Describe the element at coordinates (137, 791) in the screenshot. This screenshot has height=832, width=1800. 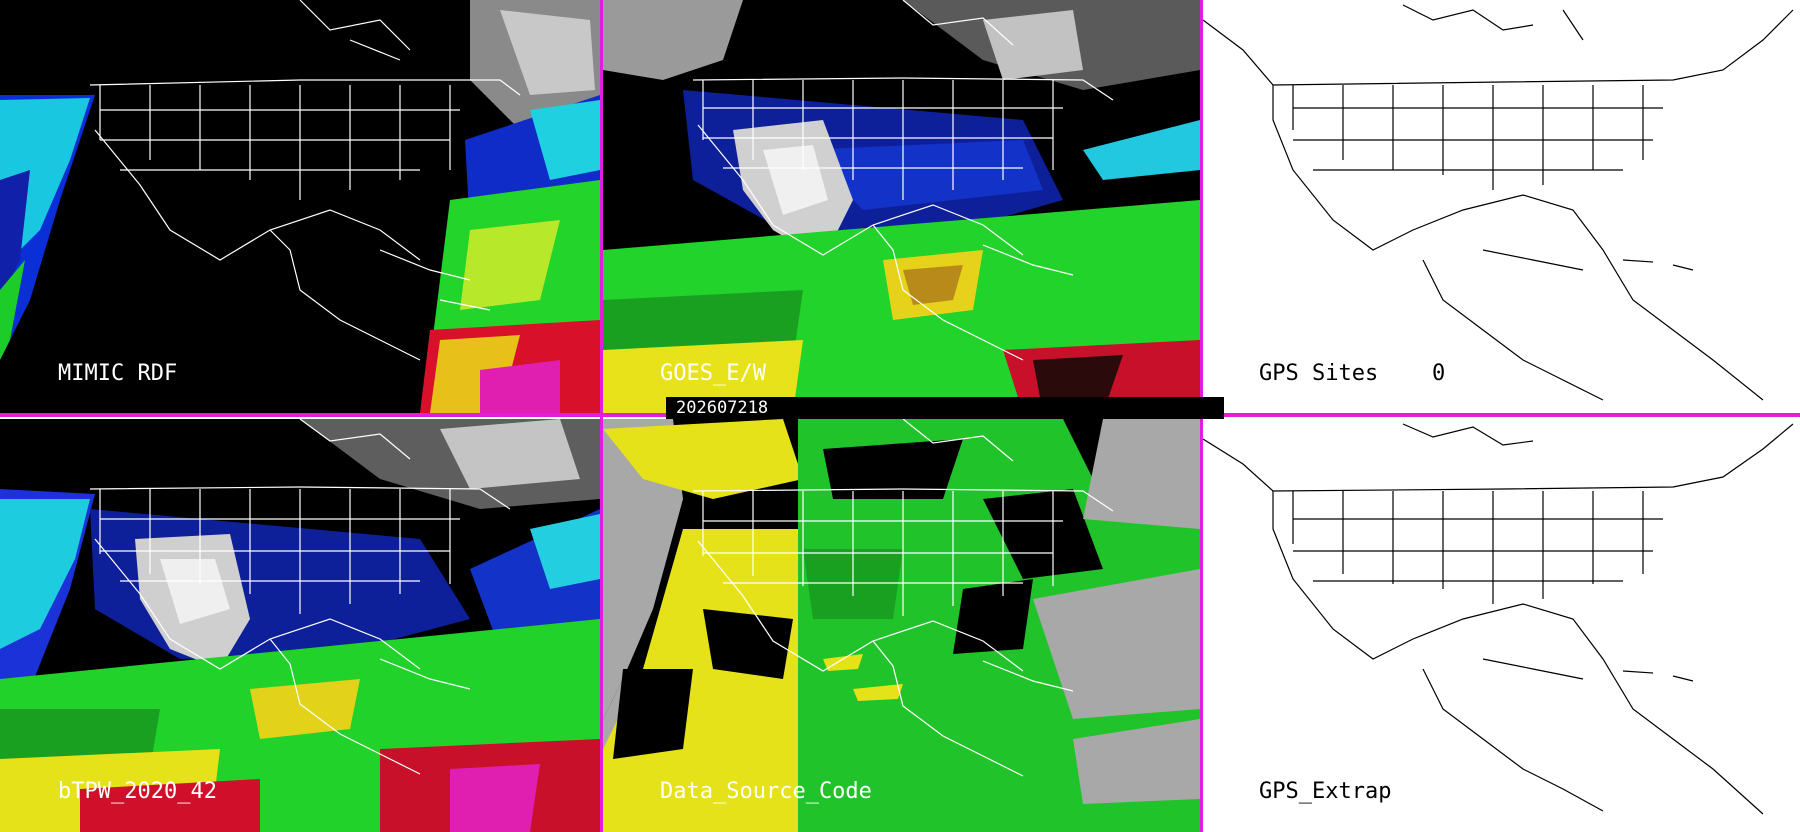
I see `panel-label-btpw: bTPW_2020_42` at that location.